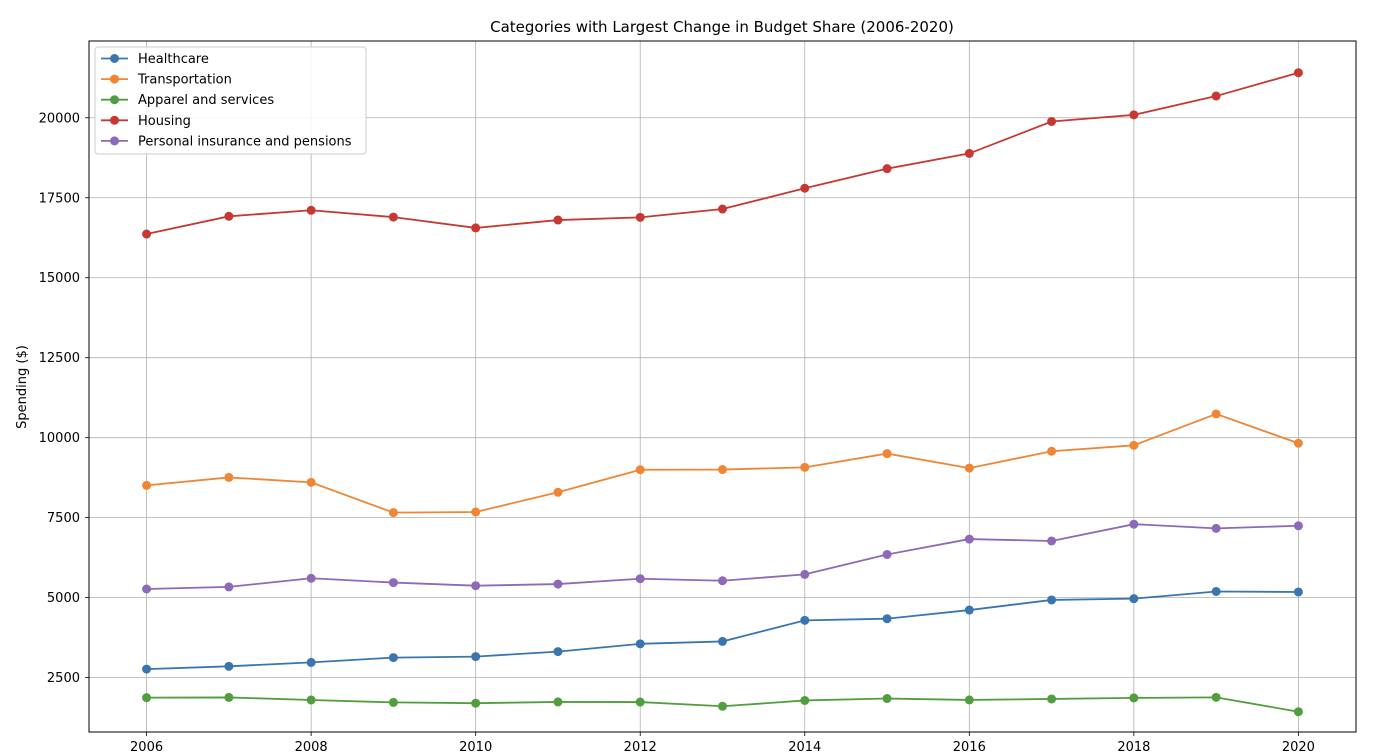 The height and width of the screenshot is (756, 1382). I want to click on x-tick-label: 2012, so click(640, 747).